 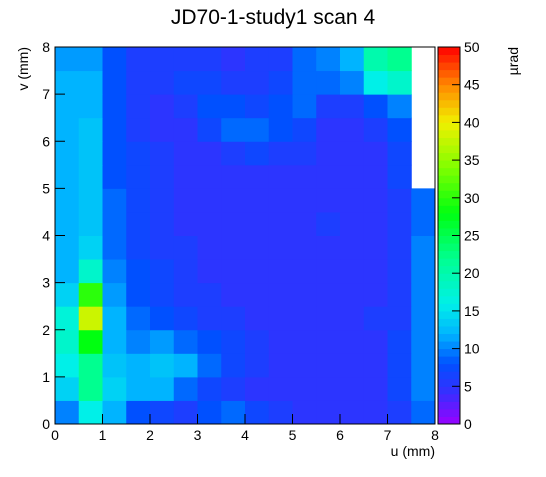 What do you see at coordinates (46, 94) in the screenshot?
I see `y-tick-label: 7` at bounding box center [46, 94].